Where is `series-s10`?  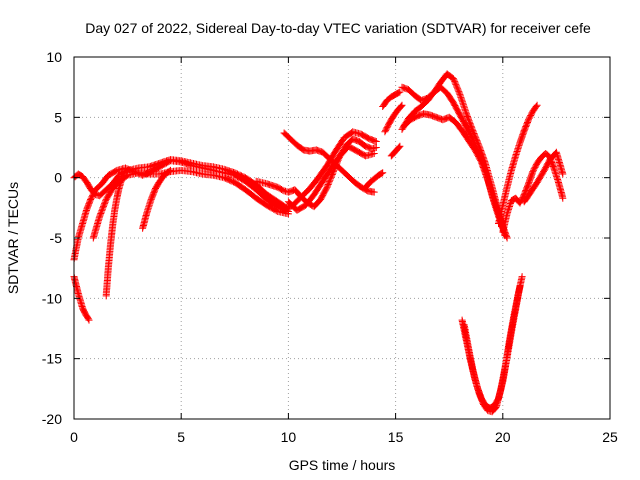 series-s10 is located at coordinates (329, 162).